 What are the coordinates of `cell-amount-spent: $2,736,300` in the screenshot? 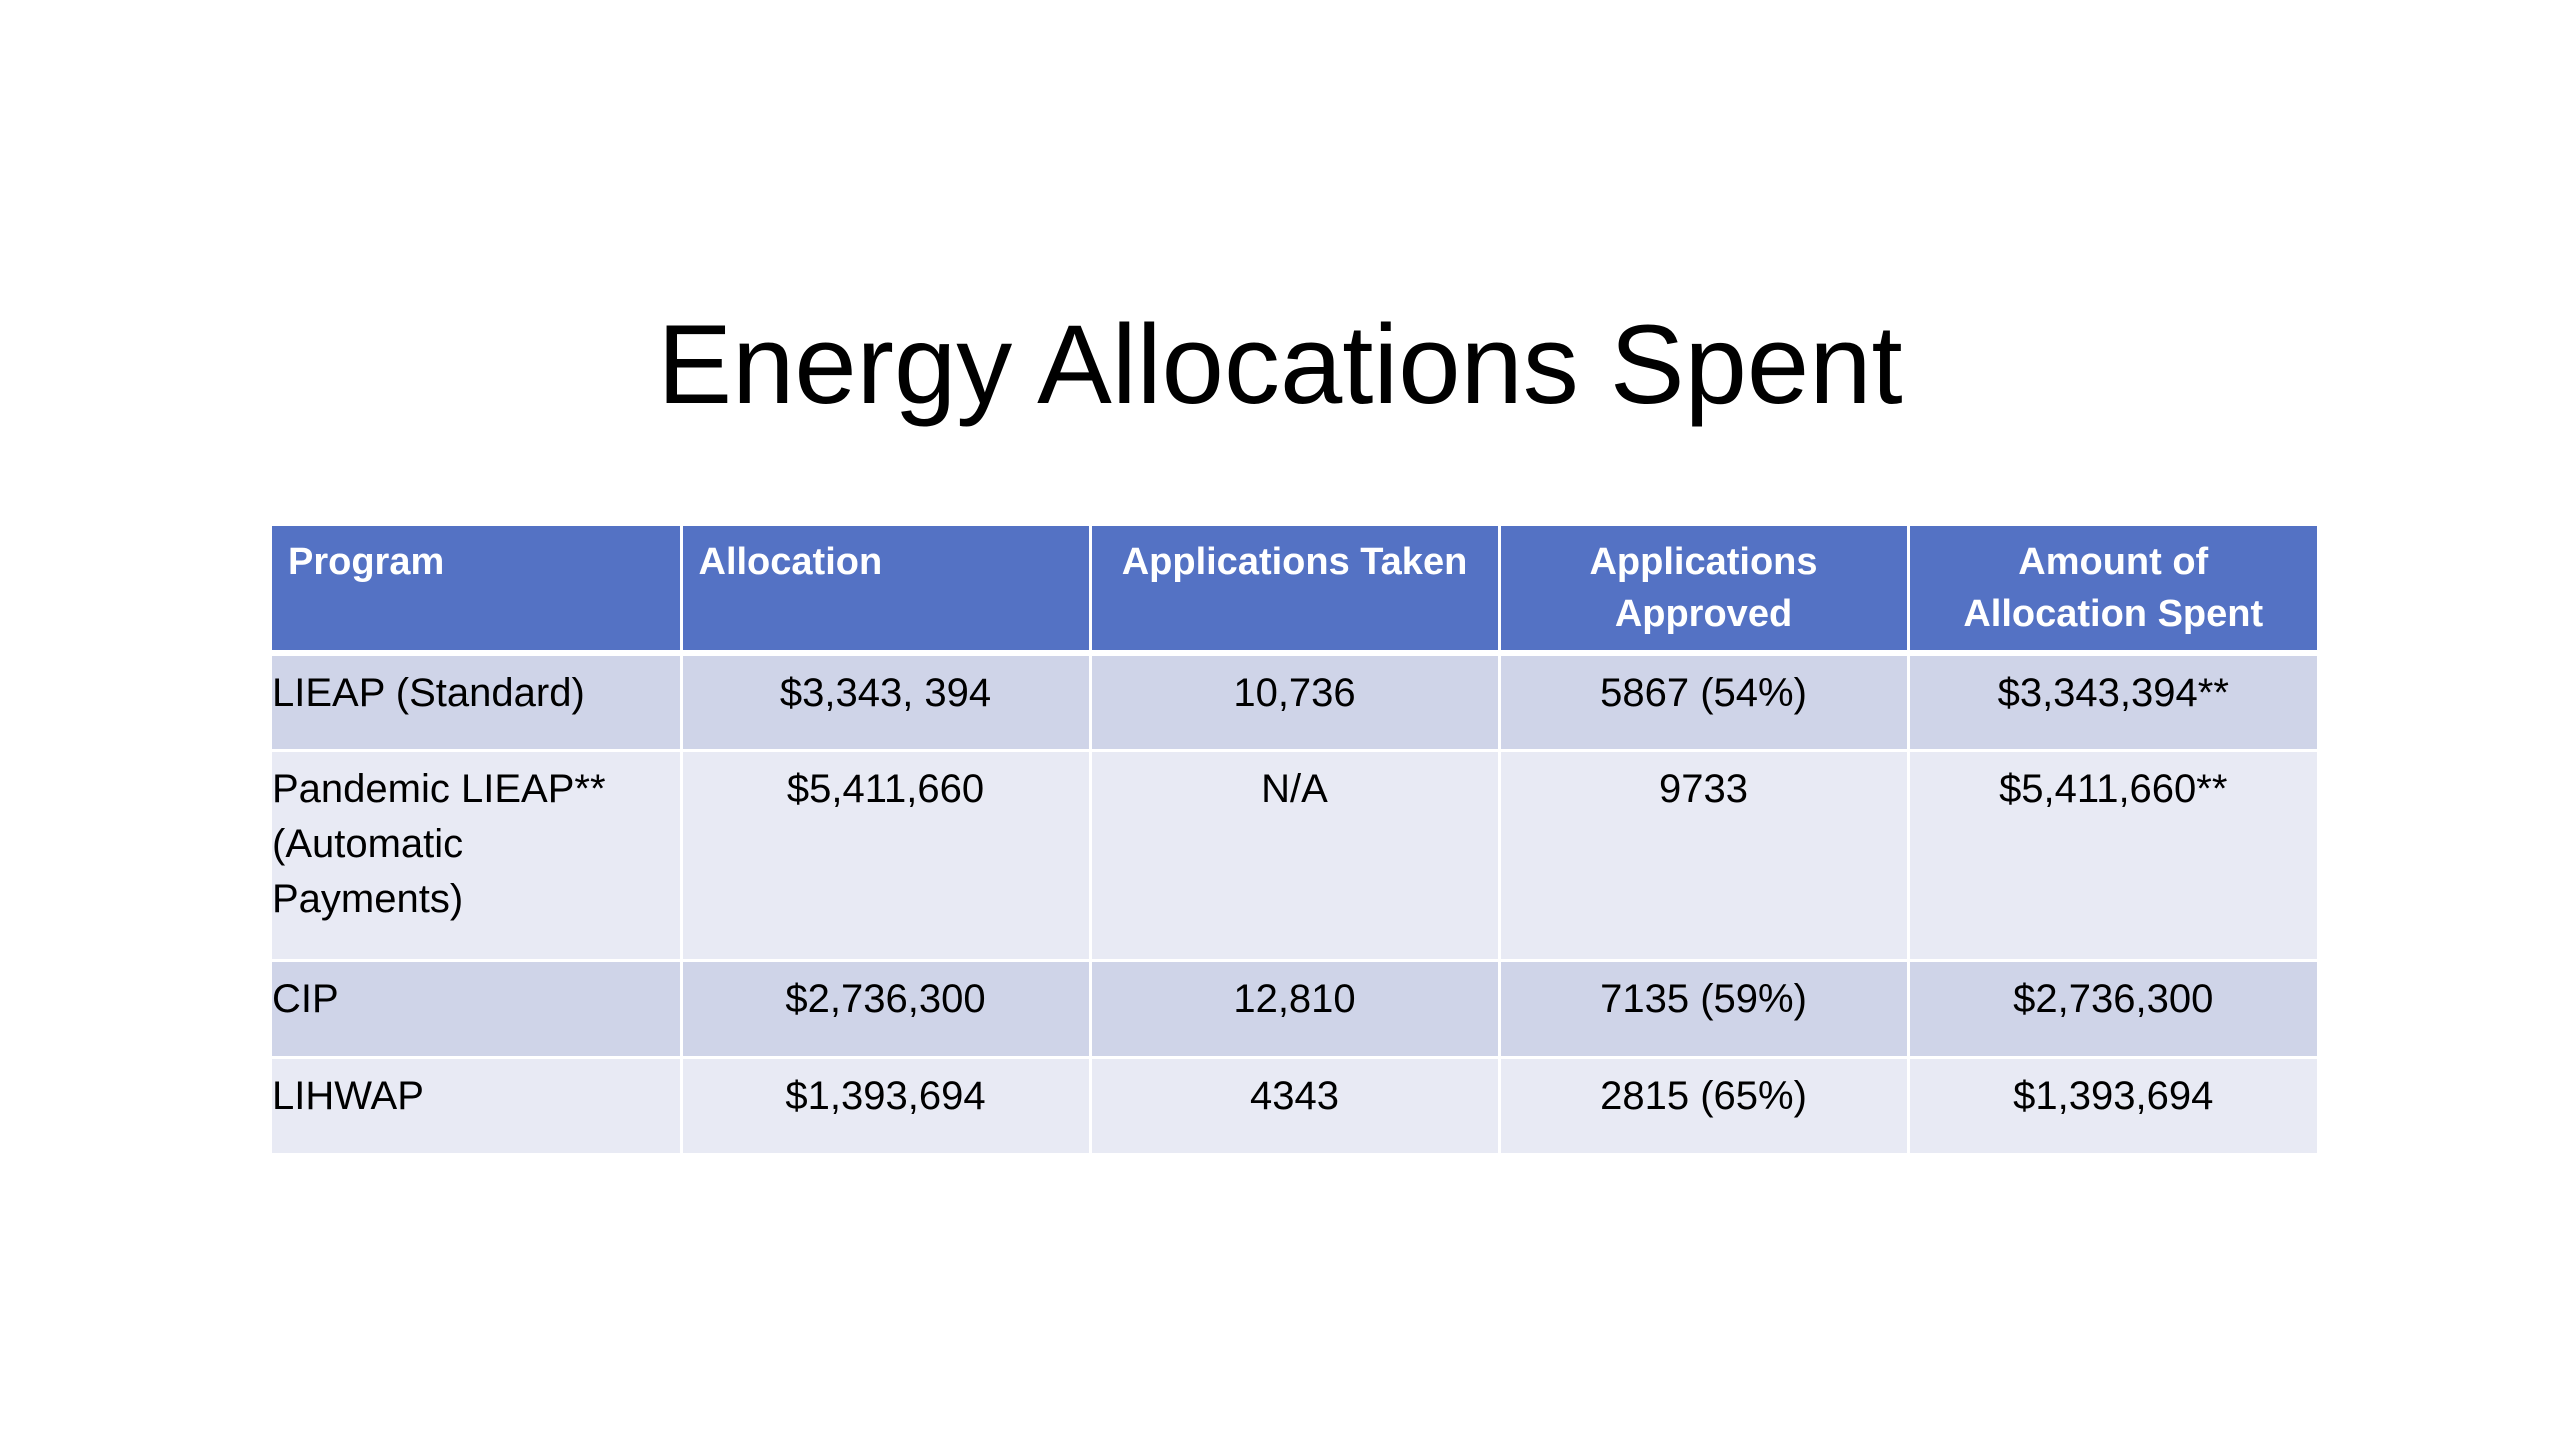 It's located at (2111, 1008).